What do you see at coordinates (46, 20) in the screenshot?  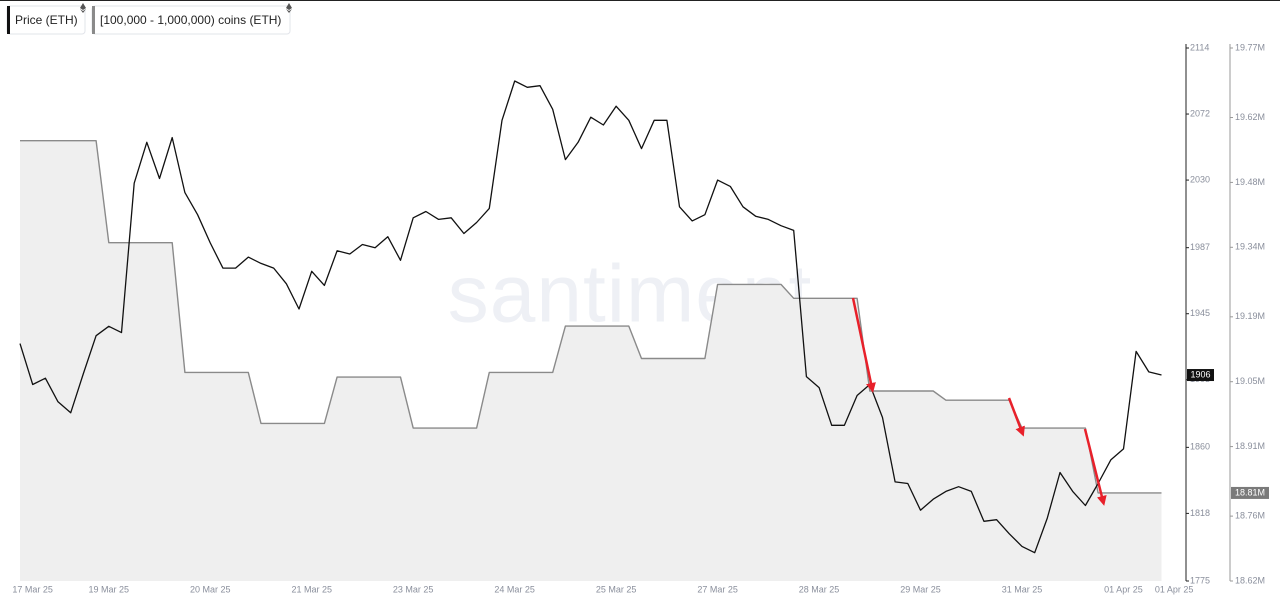 I see `legend-label: Price (ETH)` at bounding box center [46, 20].